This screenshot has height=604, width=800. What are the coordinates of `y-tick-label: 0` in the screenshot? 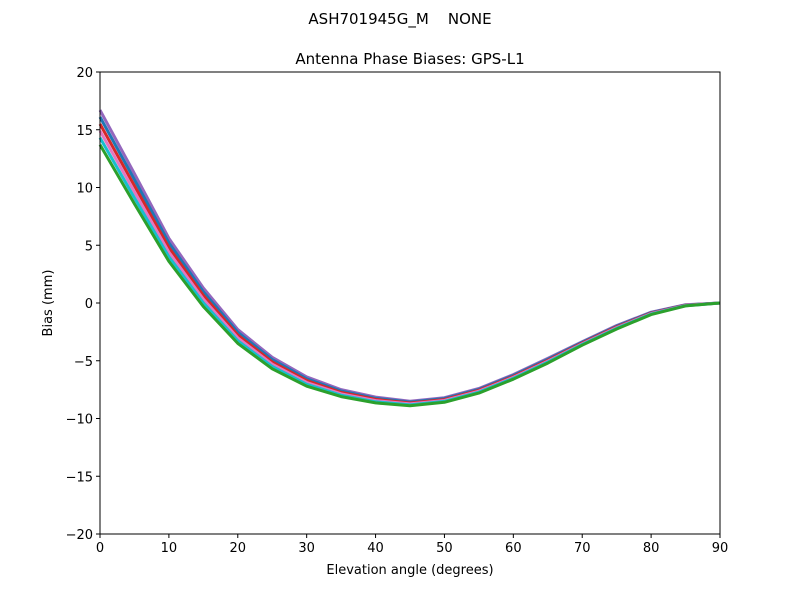 It's located at (89, 304).